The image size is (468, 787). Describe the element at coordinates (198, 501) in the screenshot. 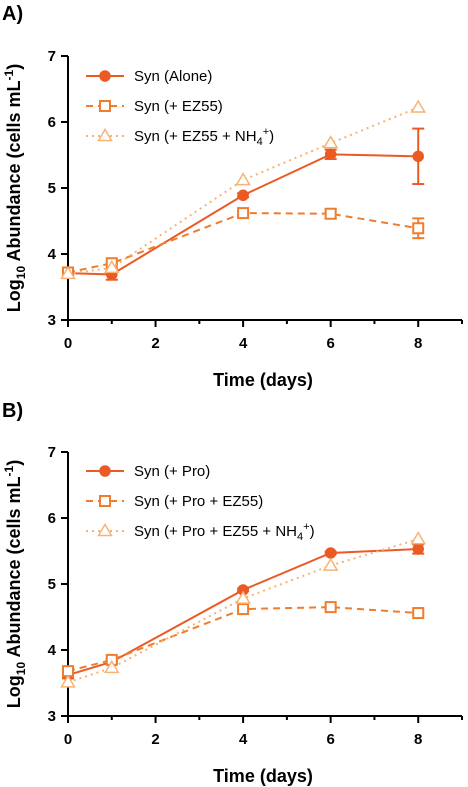

I see `legend-label: Syn (+ Pro + EZ55)` at that location.